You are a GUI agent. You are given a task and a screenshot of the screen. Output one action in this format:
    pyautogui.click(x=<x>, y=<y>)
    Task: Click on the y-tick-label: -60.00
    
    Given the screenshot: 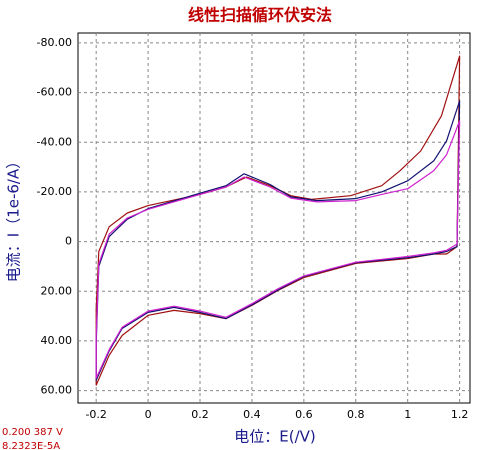 What is the action you would take?
    pyautogui.click(x=54, y=92)
    